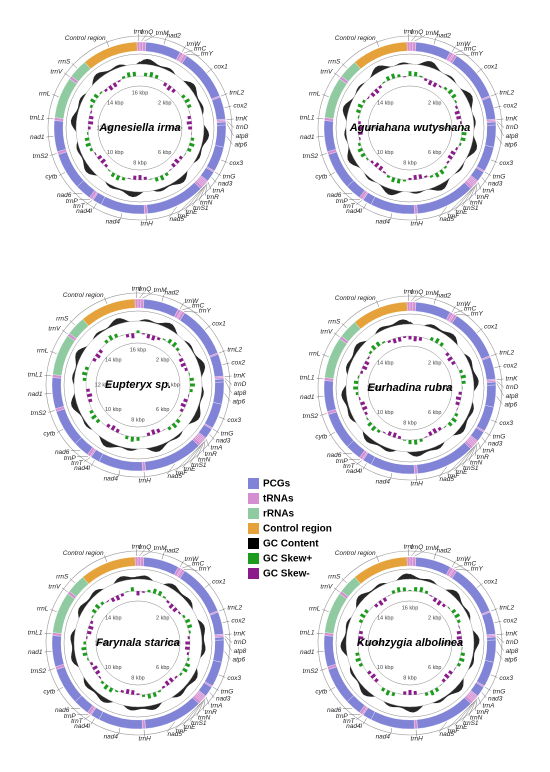  I want to click on gene-label: trnL1, so click(37, 118).